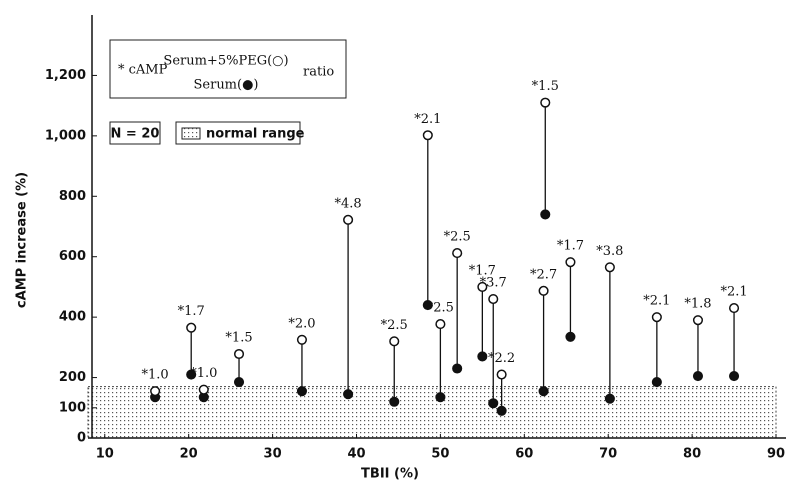 This screenshot has height=491, width=792. What do you see at coordinates (143, 70) in the screenshot?
I see `legend-prefix: * cAMP` at bounding box center [143, 70].